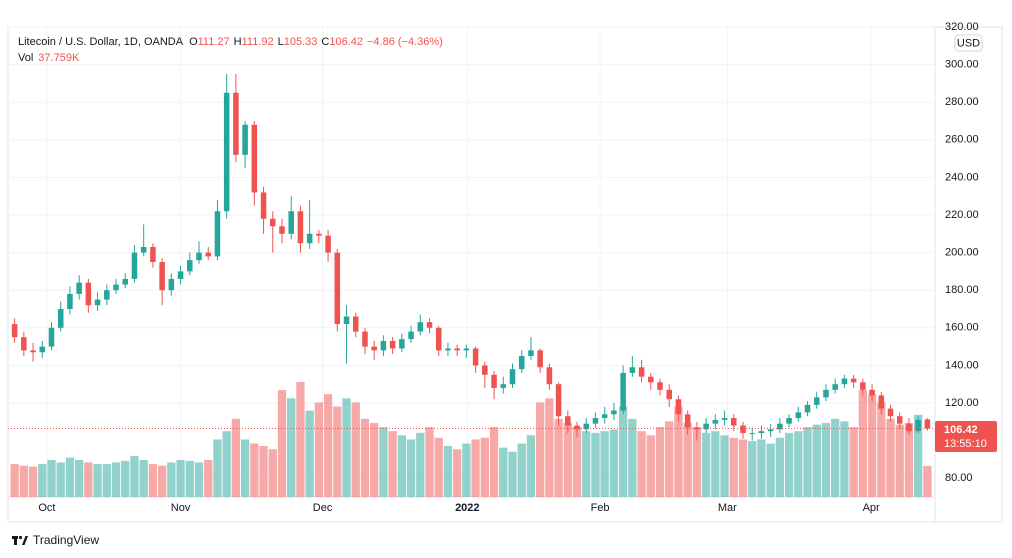  Describe the element at coordinates (968, 43) in the screenshot. I see `currency-badge` at that location.